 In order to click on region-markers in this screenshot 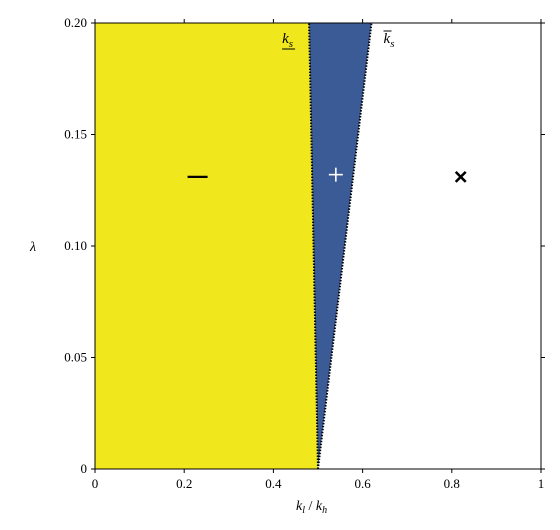, I will do `click(327, 175)`.